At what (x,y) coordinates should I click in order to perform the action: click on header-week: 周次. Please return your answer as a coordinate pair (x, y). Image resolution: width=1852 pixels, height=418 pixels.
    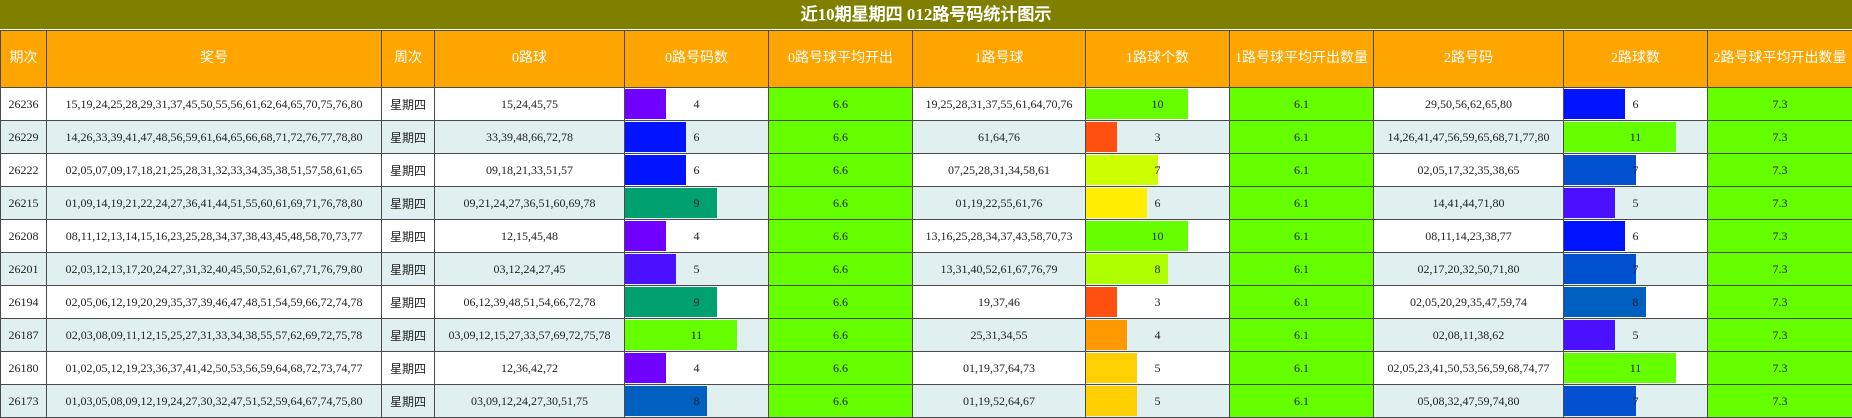
    Looking at the image, I should click on (408, 59).